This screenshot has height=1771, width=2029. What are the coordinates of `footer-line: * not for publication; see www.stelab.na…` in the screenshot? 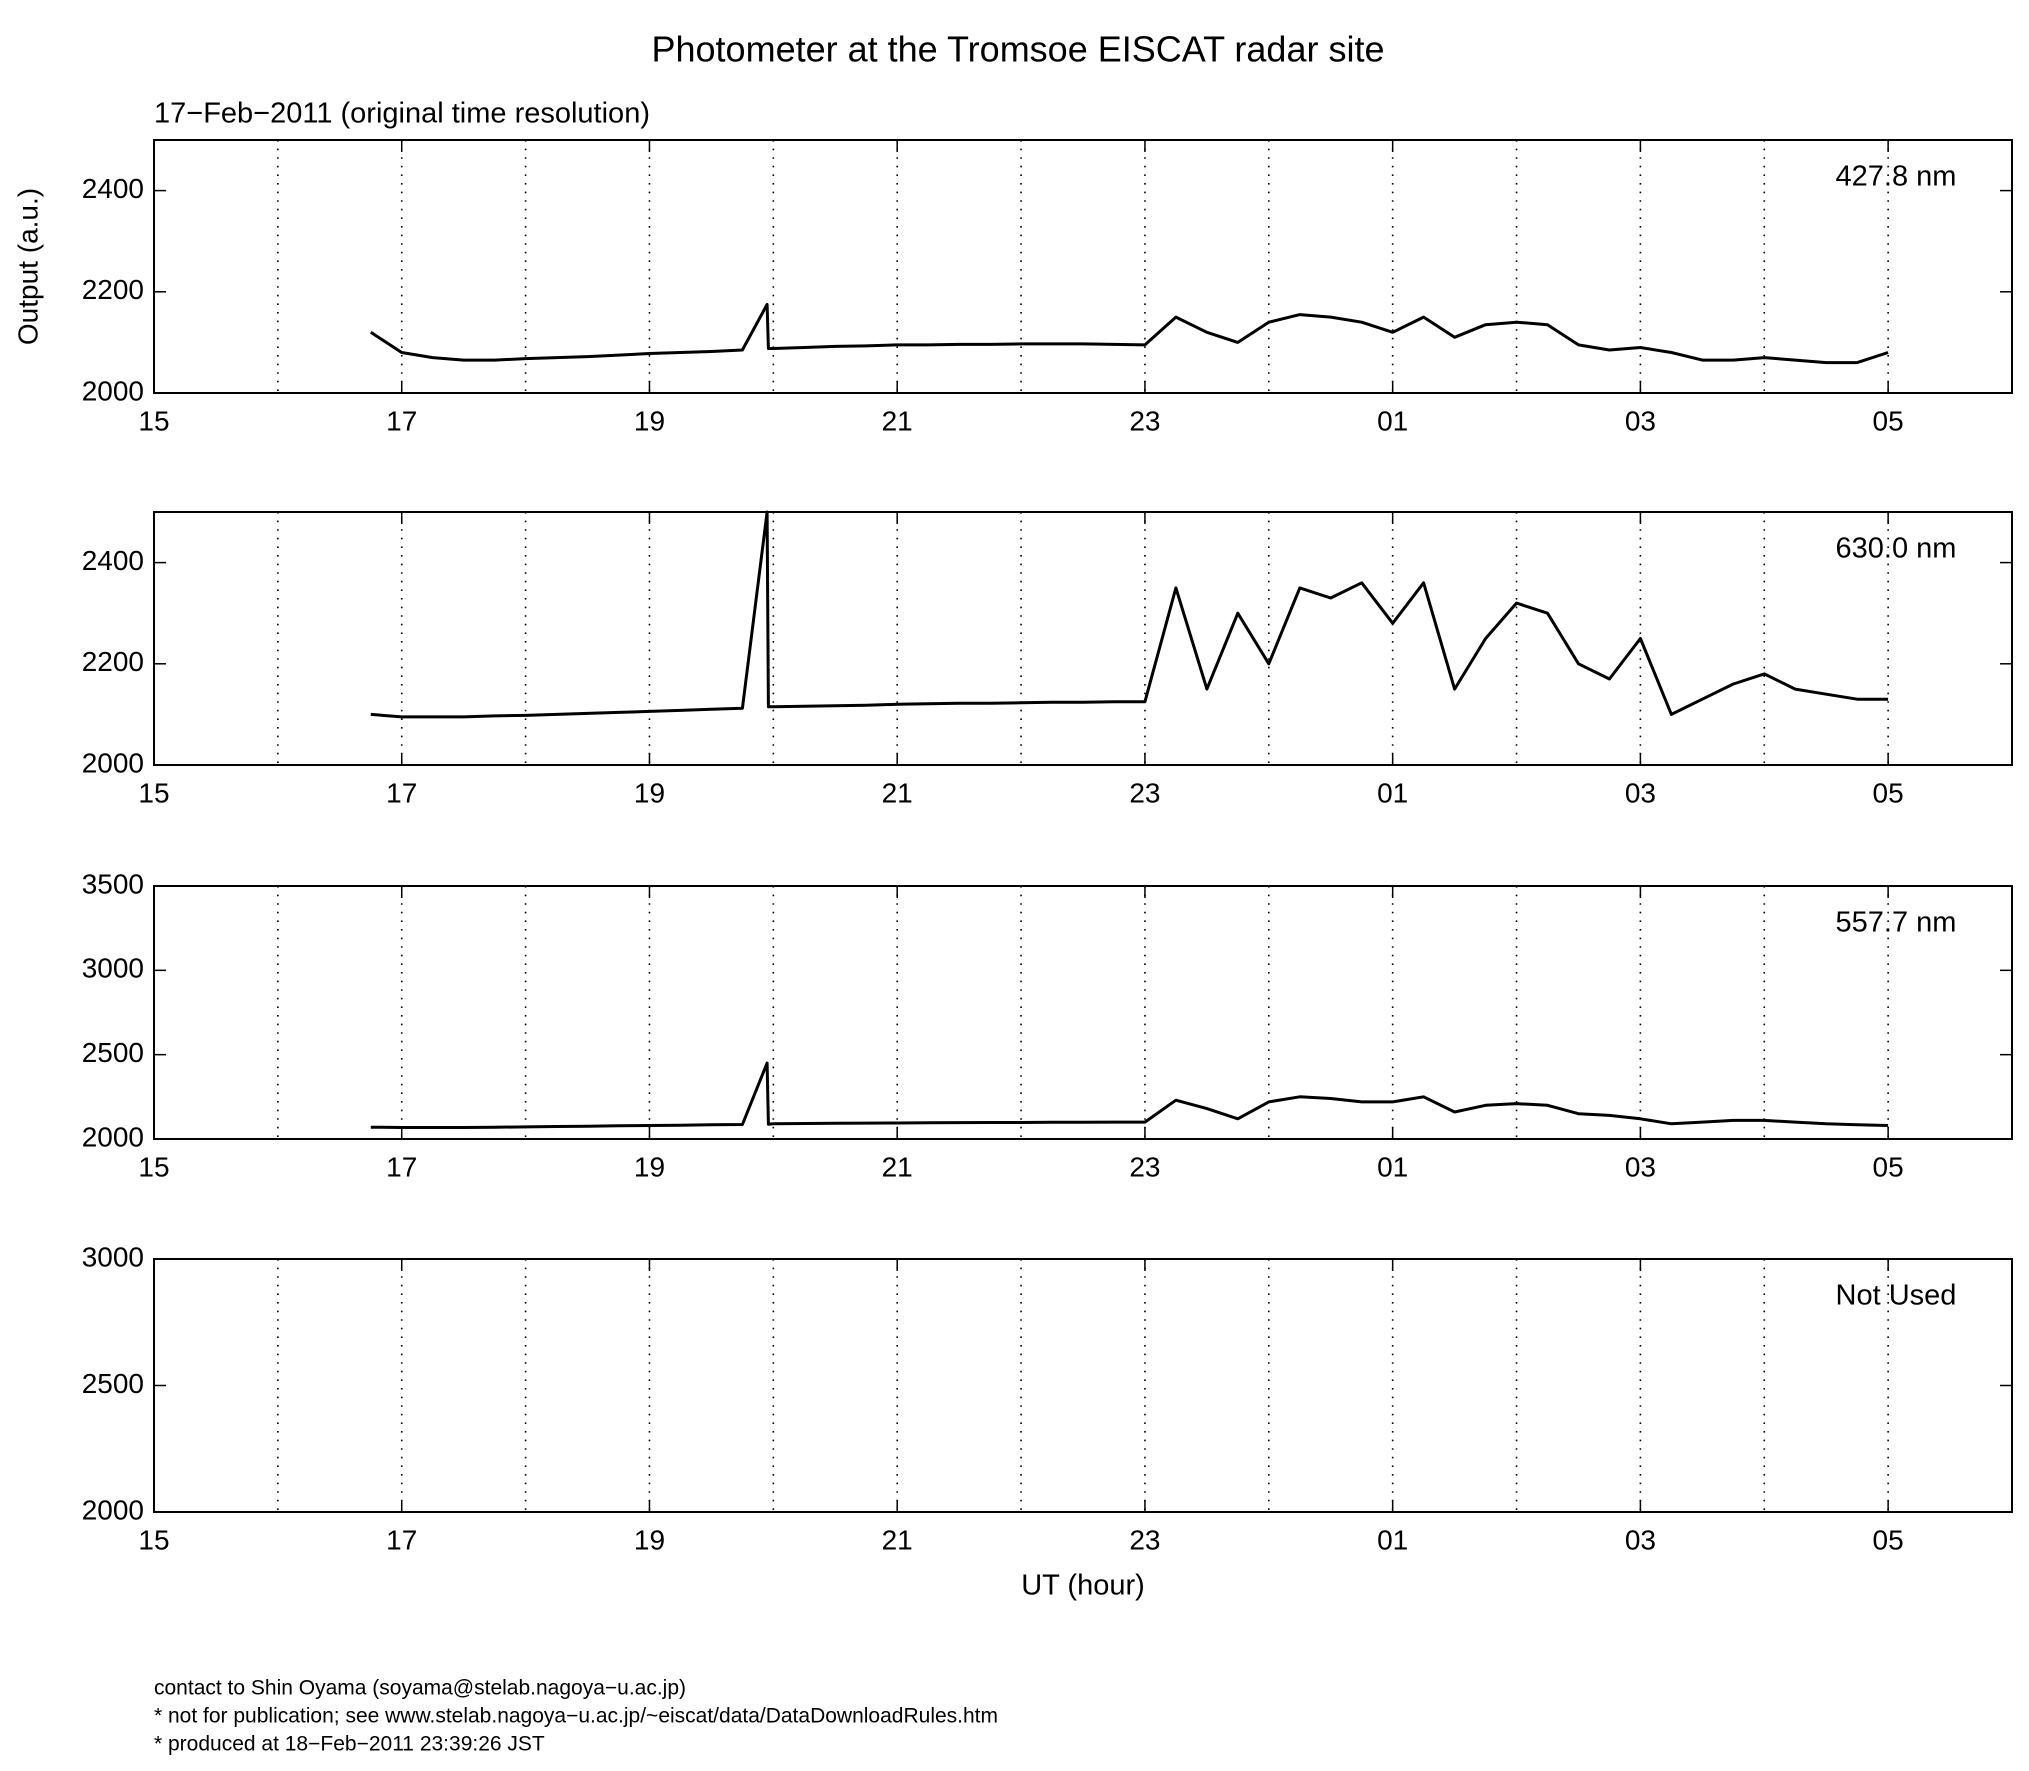 It's located at (576, 1716).